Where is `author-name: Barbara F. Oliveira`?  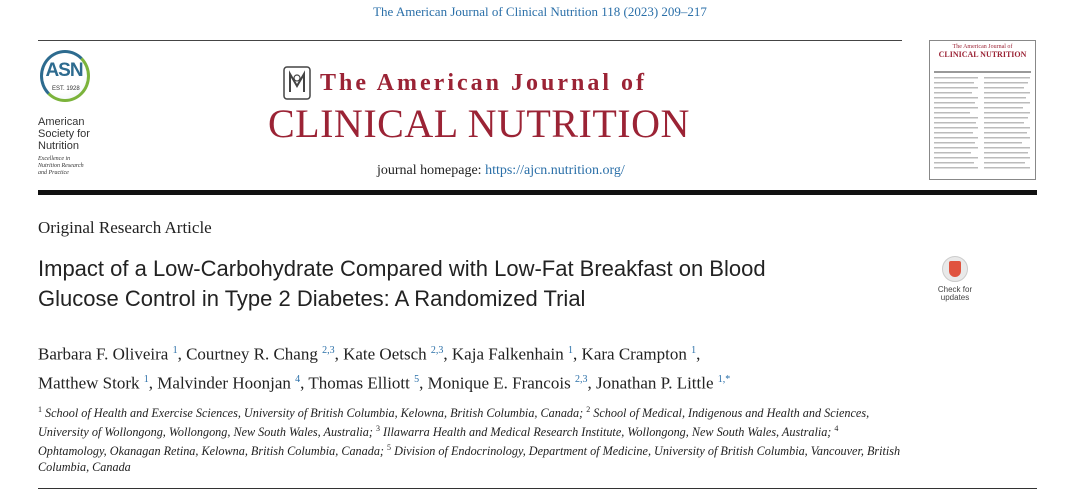 author-name: Barbara F. Oliveira is located at coordinates (103, 354).